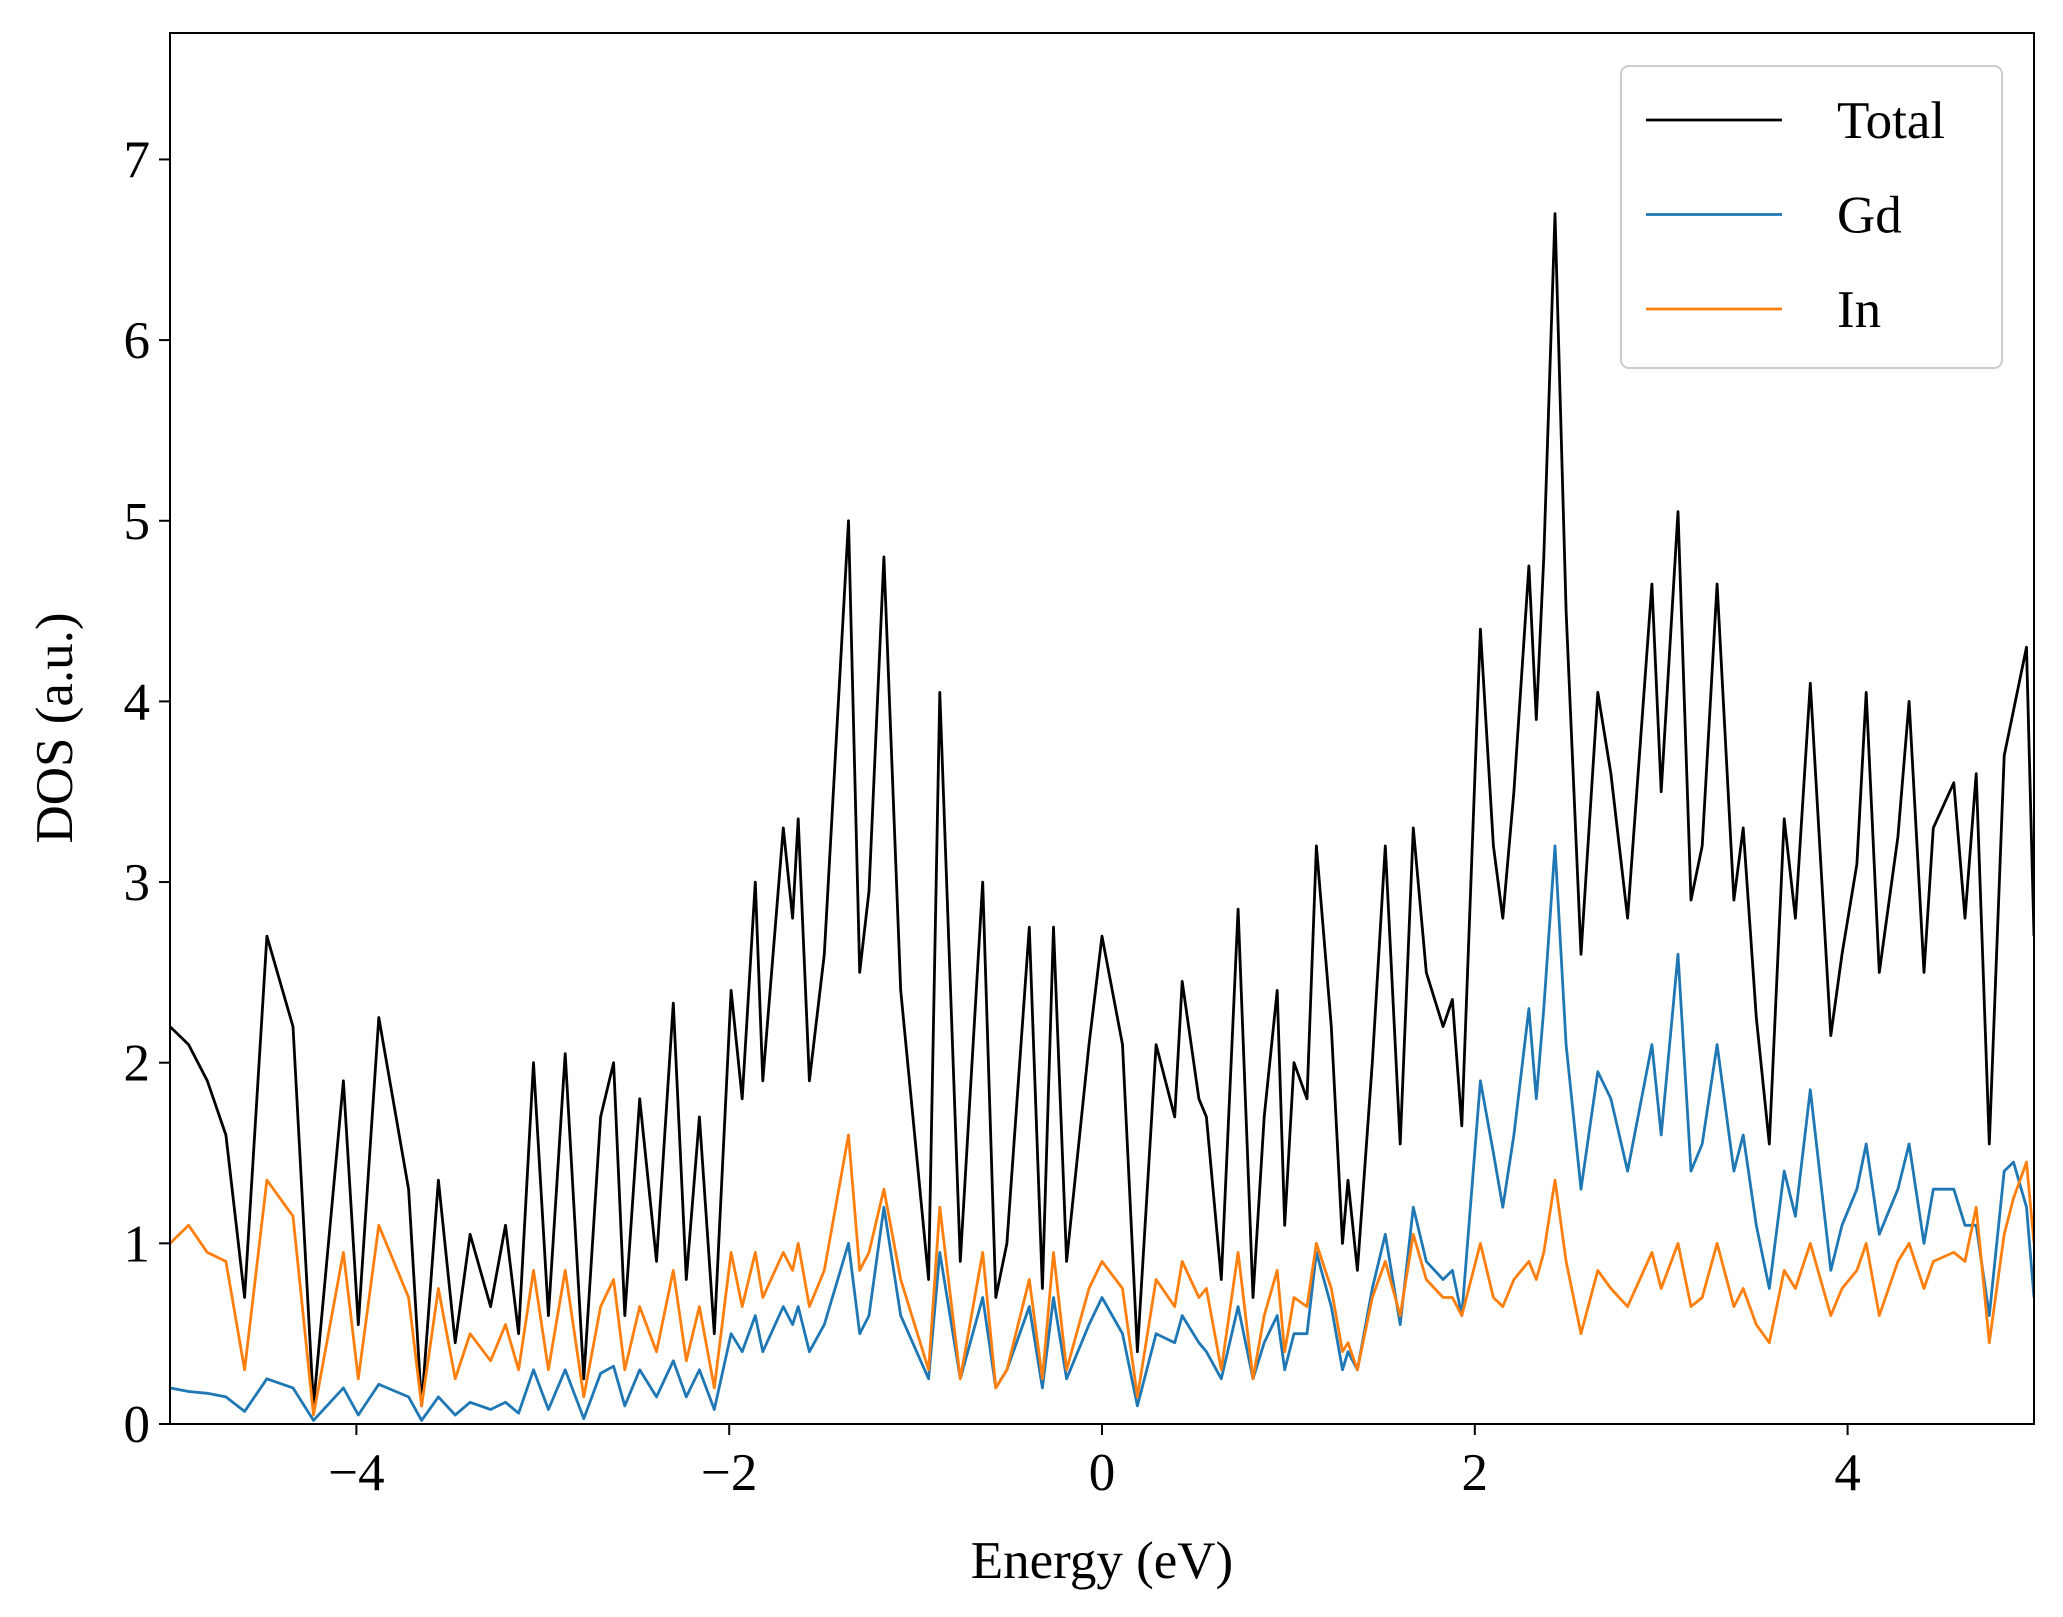  What do you see at coordinates (1859, 310) in the screenshot?
I see `legend-label: In` at bounding box center [1859, 310].